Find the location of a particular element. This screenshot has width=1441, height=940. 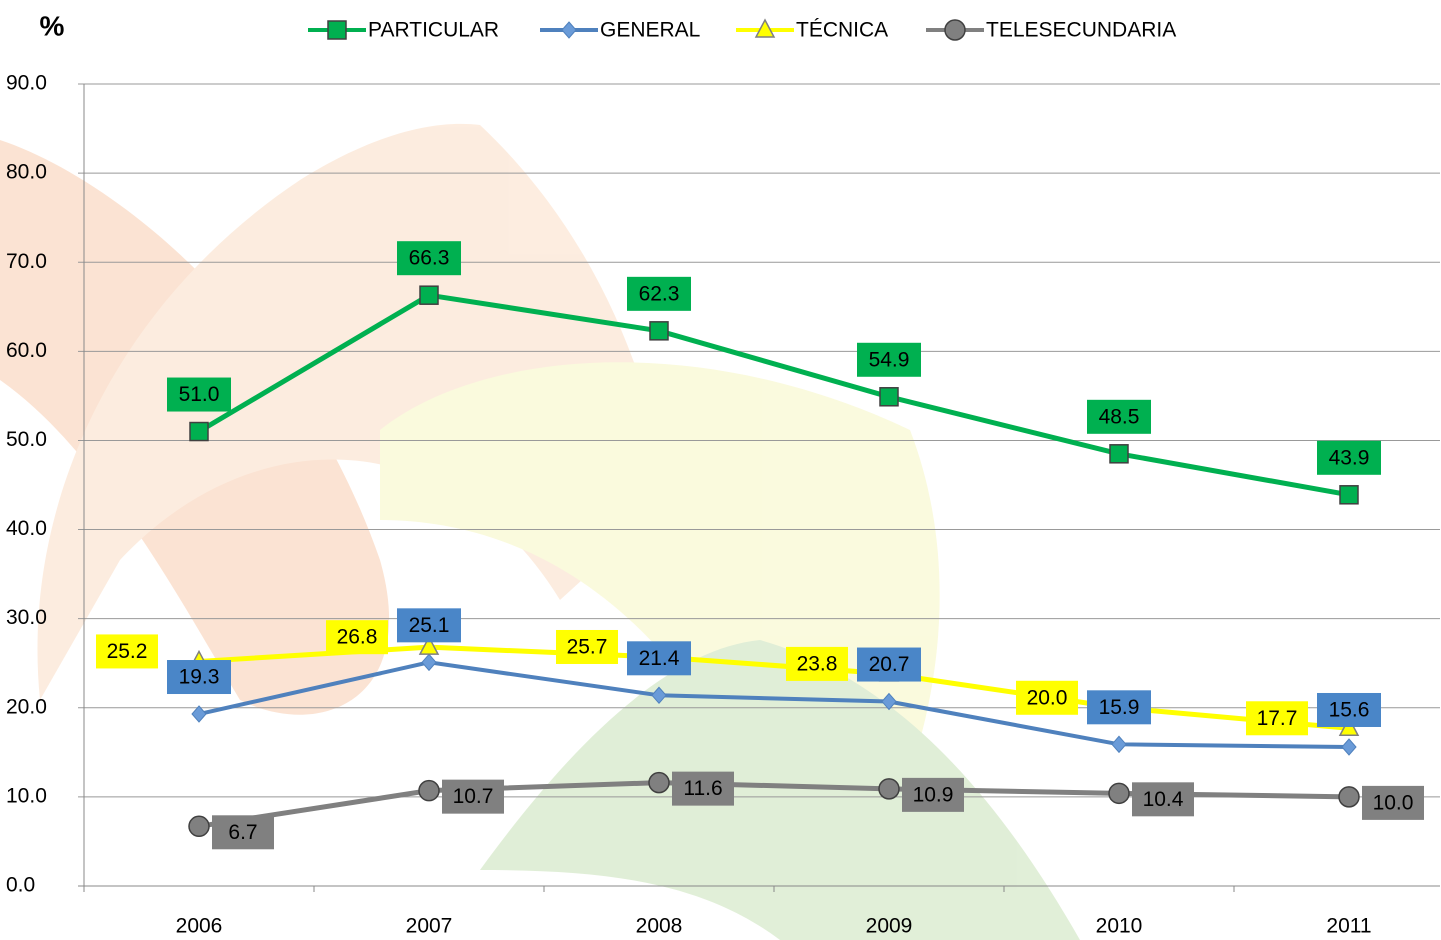

data-label: 10.7 is located at coordinates (473, 796).